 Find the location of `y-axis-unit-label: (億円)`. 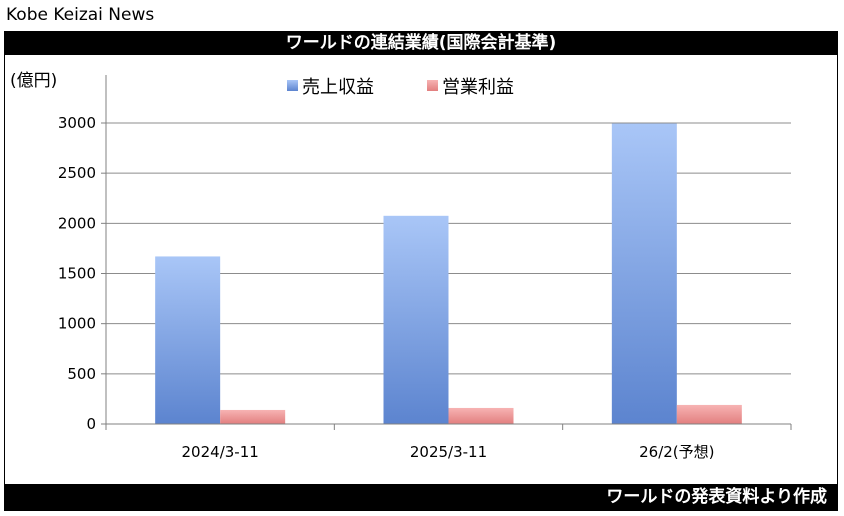

y-axis-unit-label: (億円) is located at coordinates (33, 81).